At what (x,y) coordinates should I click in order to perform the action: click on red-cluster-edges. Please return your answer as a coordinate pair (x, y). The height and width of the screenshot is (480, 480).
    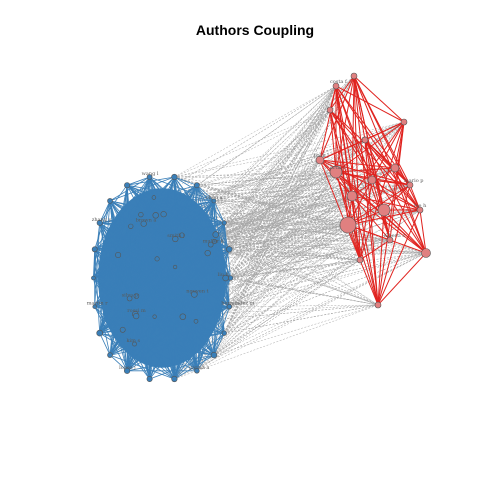
    Looking at the image, I should click on (373, 190).